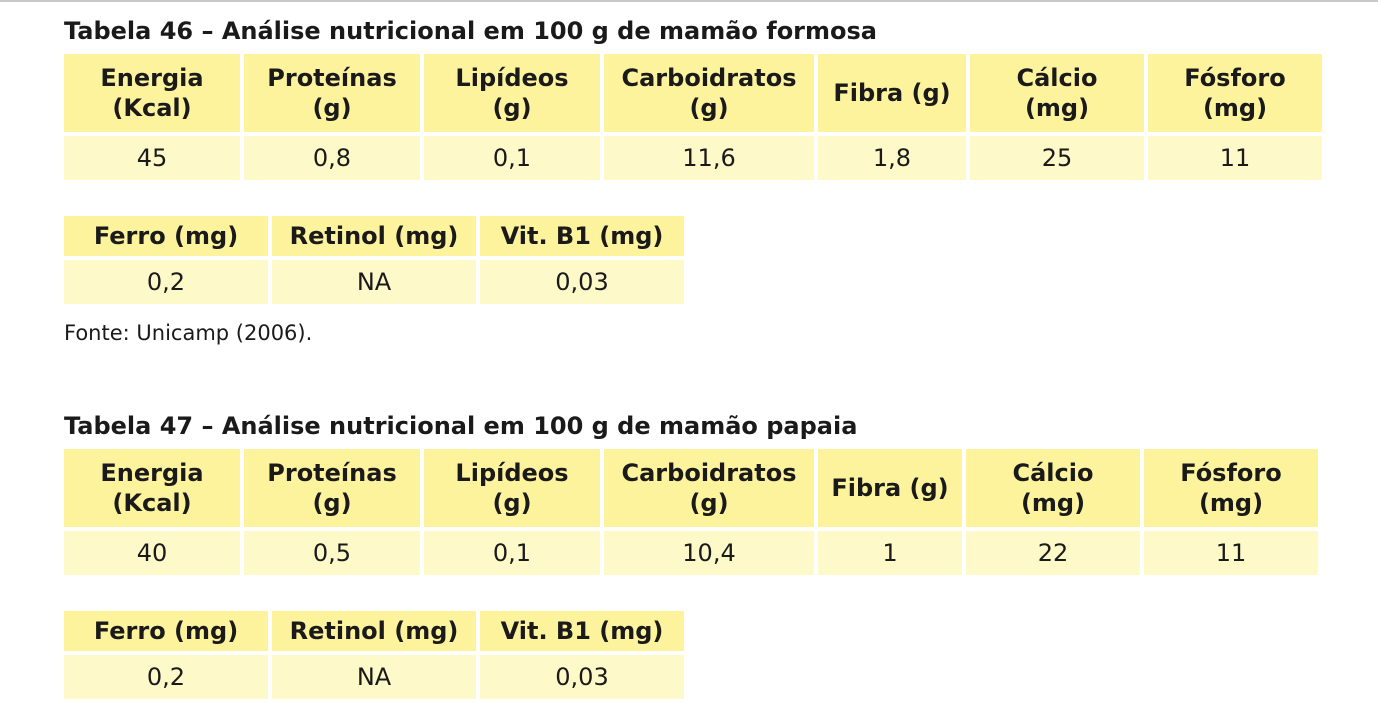 Image resolution: width=1378 pixels, height=719 pixels. I want to click on cell-energia: 45, so click(152, 158).